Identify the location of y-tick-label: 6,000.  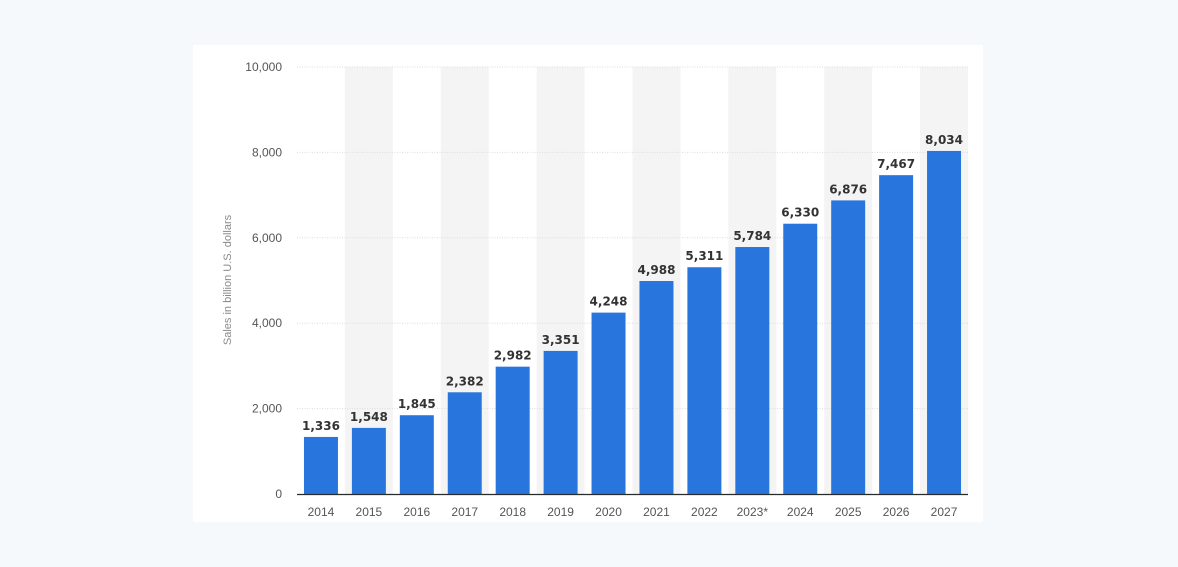
(267, 238).